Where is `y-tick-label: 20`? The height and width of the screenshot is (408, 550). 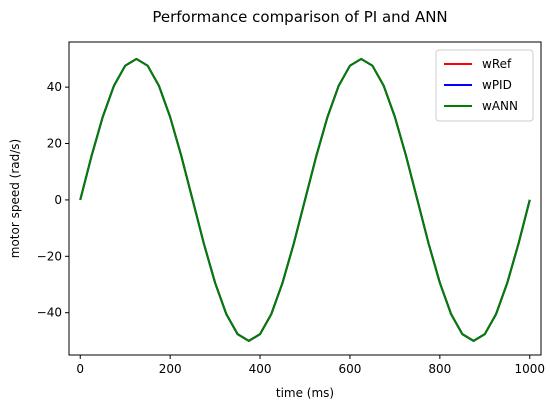
y-tick-label: 20 is located at coordinates (54, 144).